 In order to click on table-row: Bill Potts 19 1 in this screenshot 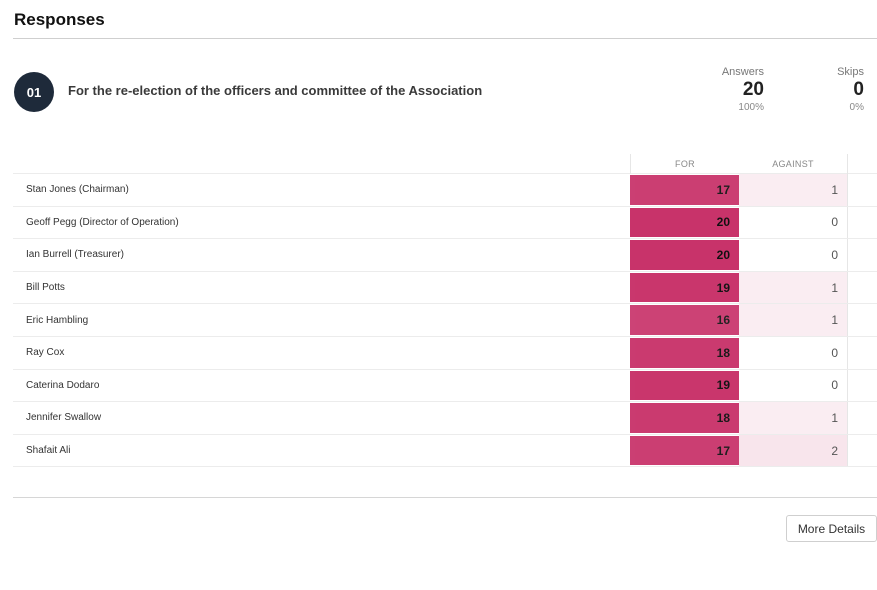, I will do `click(445, 288)`.